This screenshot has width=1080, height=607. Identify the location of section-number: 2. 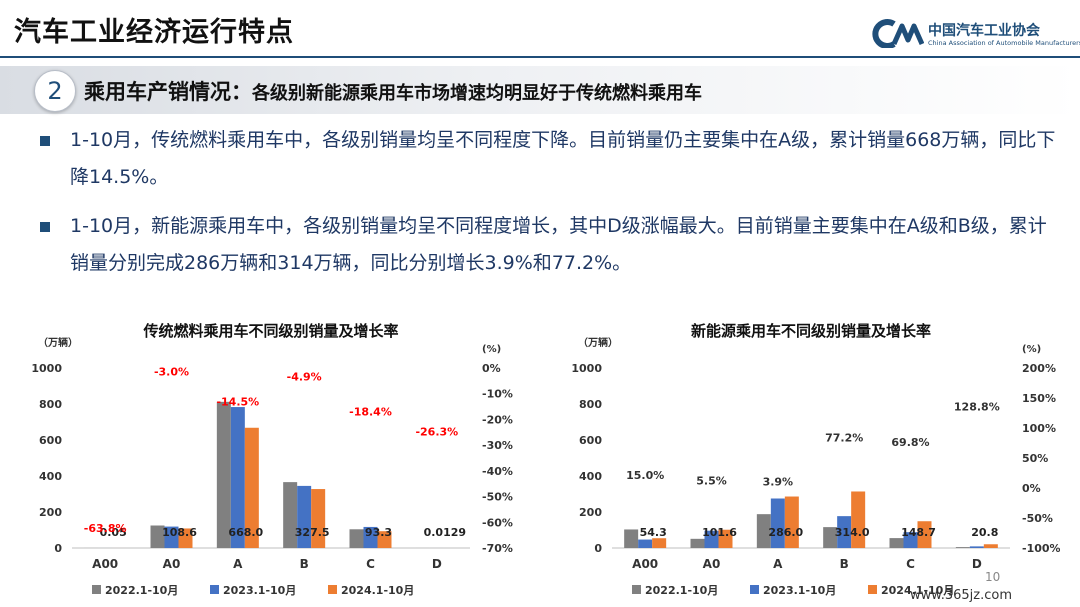
(55, 91).